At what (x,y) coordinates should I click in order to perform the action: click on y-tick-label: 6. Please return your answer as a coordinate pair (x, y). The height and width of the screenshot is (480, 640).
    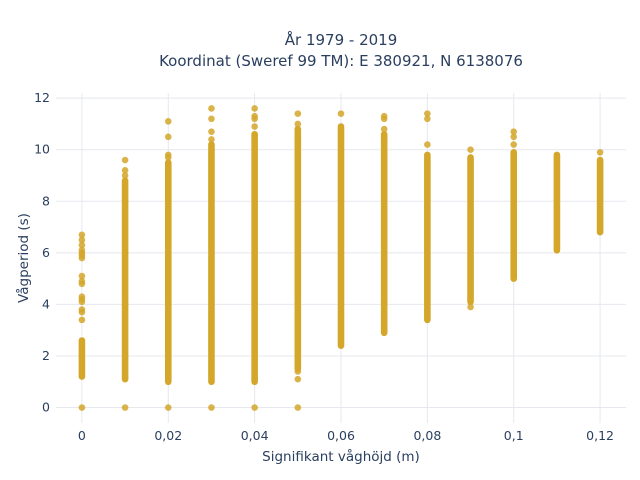
    Looking at the image, I should click on (46, 252).